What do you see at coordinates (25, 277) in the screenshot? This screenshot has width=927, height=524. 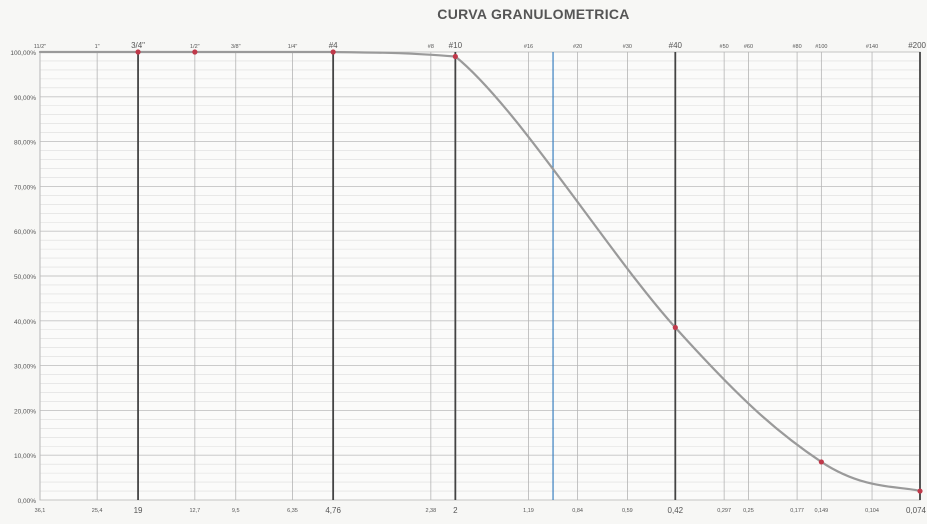 I see `y-tick-label: 50,00%` at bounding box center [25, 277].